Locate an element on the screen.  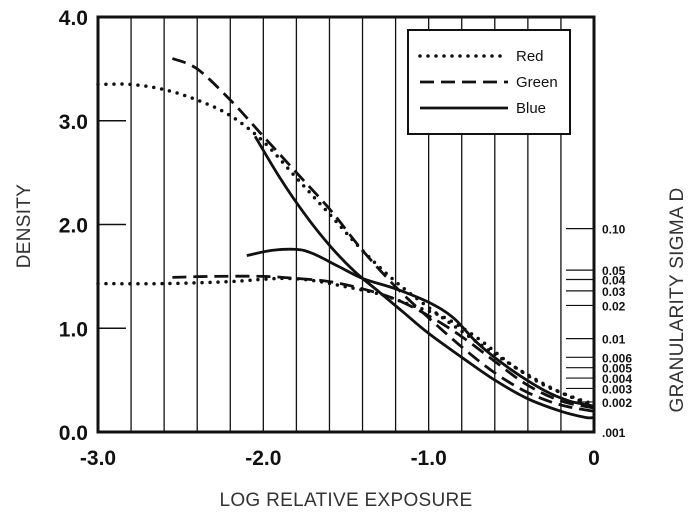
x-axis-ticks: -3.0 -2.0 -1.0 0 is located at coordinates (340, 458).